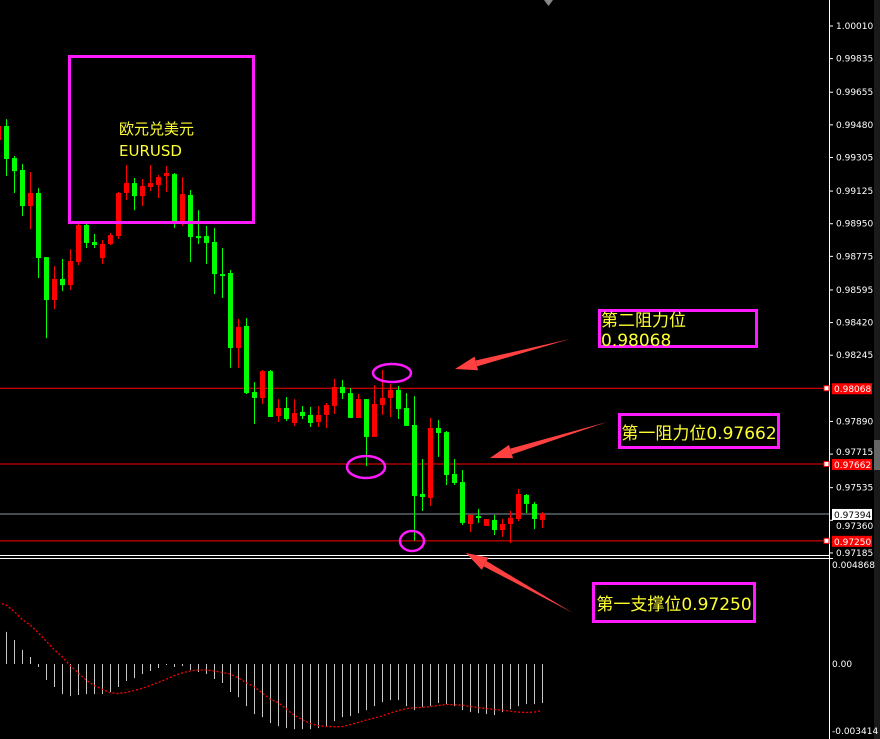 This screenshot has width=880, height=739. What do you see at coordinates (678, 330) in the screenshot?
I see `resistance-2-label: 第二阻力位0.98068` at bounding box center [678, 330].